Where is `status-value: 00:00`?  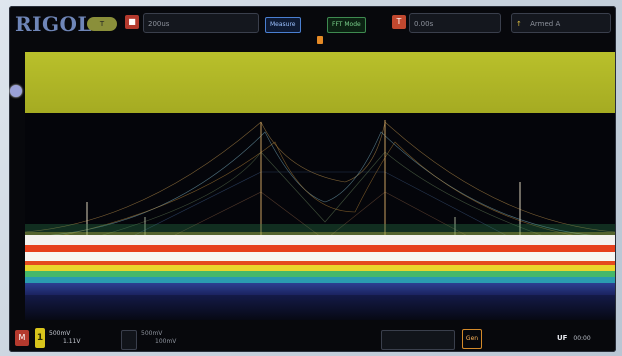 status-value: 00:00 is located at coordinates (582, 338).